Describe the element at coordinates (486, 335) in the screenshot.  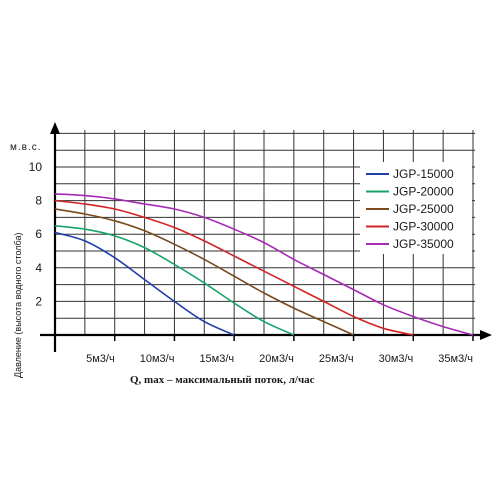
I see `x-axis-arrow` at that location.